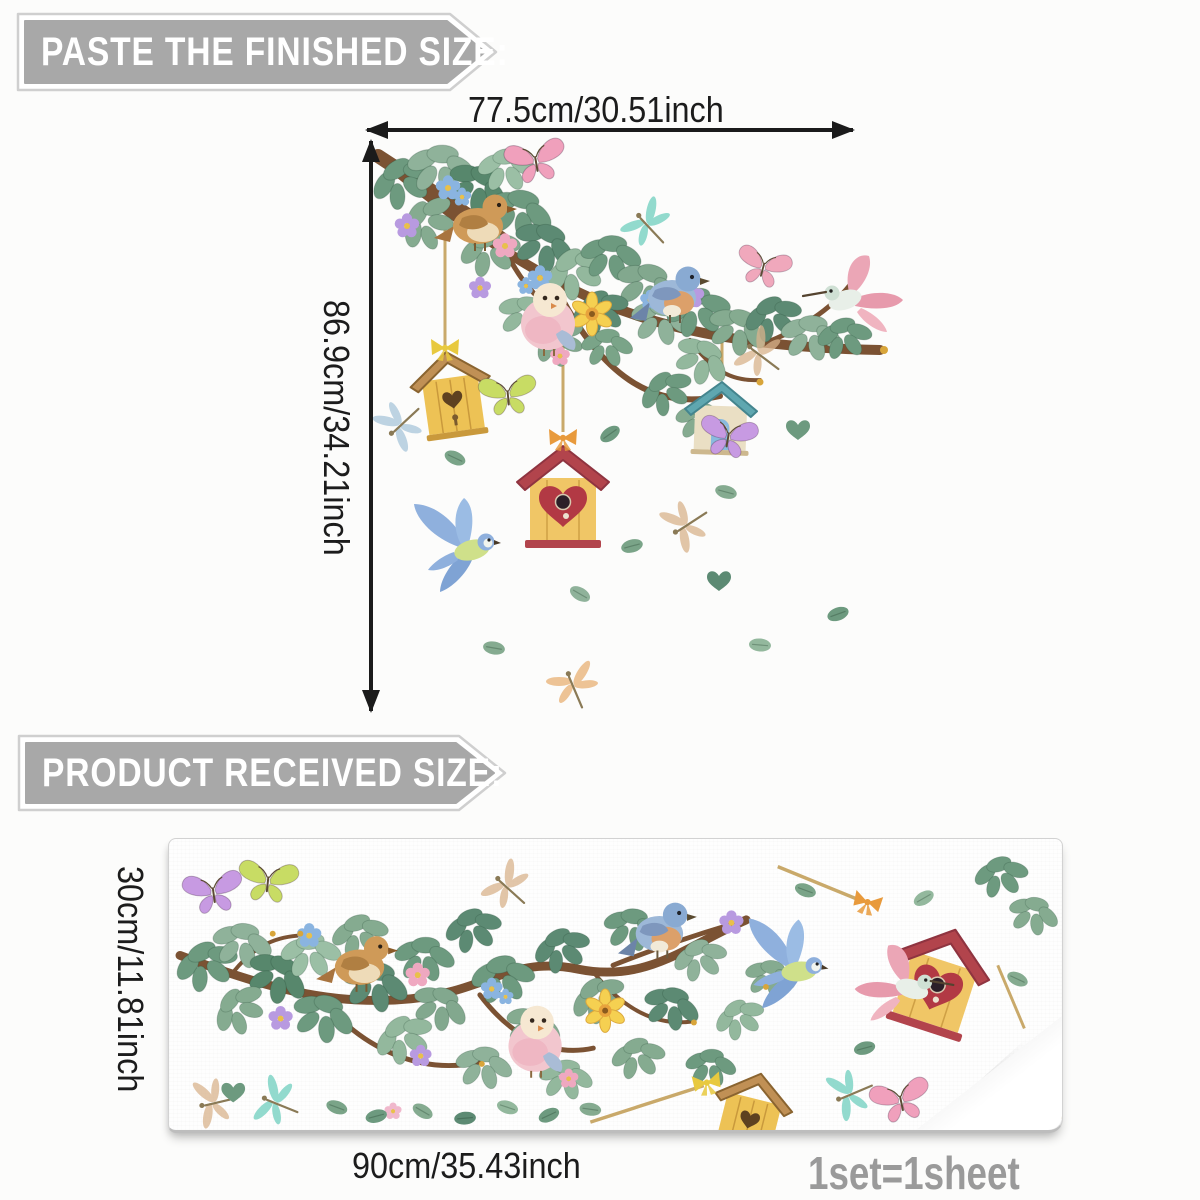 This screenshot has width=1200, height=1200. I want to click on banner-label: PRODUCT RECEIVED SIZE:, so click(272, 772).